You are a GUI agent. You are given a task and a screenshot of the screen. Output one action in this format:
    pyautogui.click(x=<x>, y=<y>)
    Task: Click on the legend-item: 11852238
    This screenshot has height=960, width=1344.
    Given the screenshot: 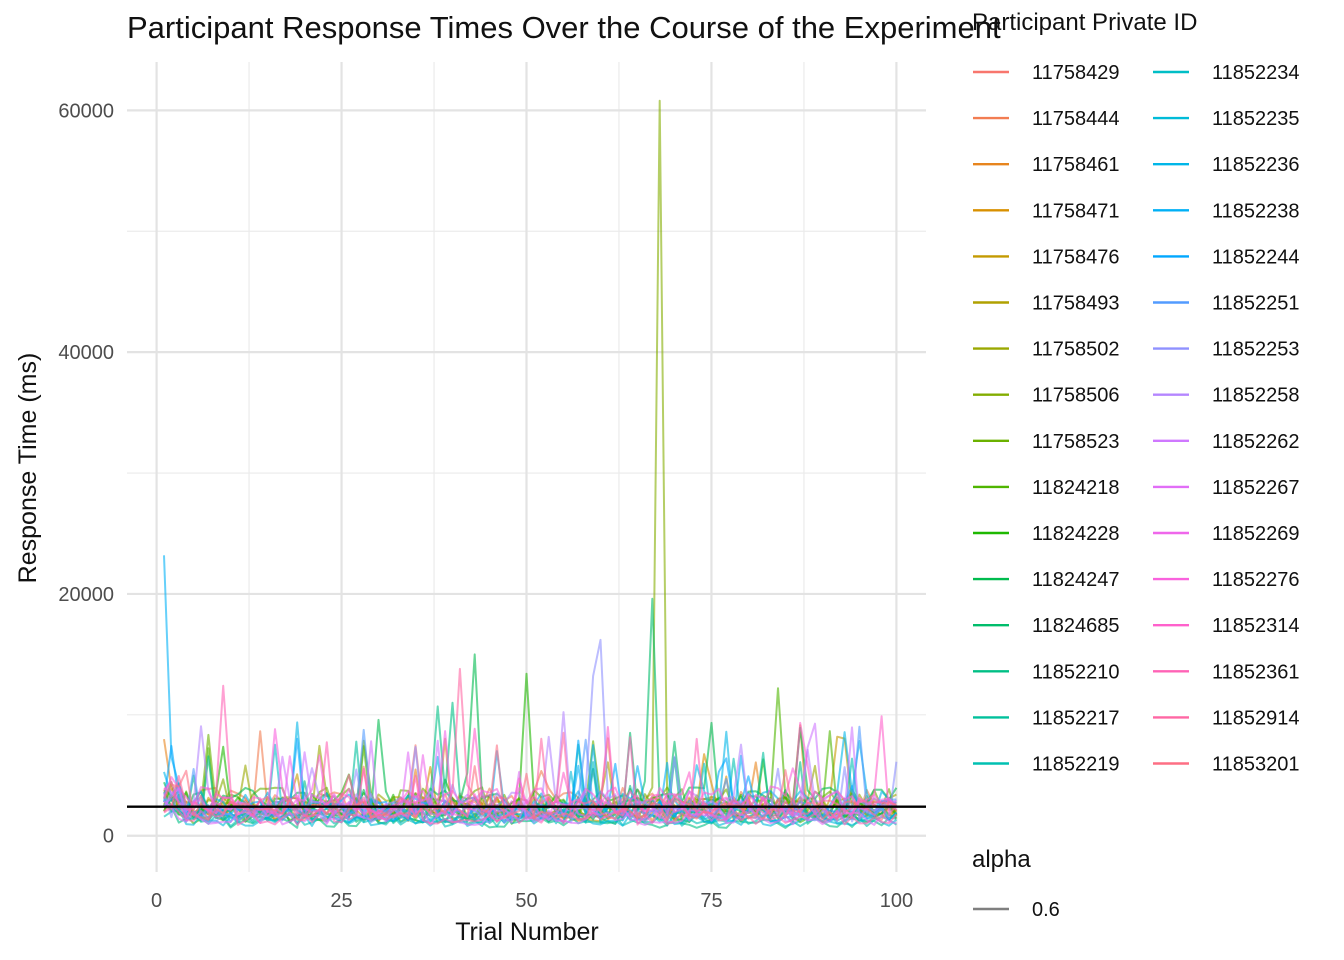 What is the action you would take?
    pyautogui.click(x=1226, y=211)
    